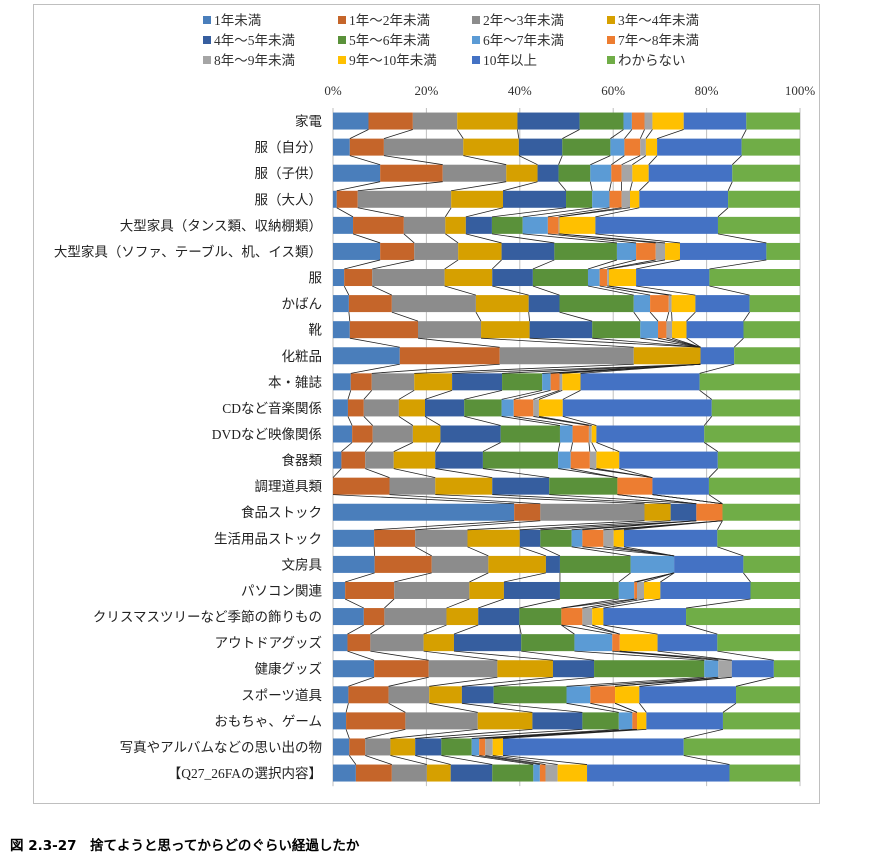 This screenshot has height=867, width=873. Describe the element at coordinates (520, 90) in the screenshot. I see `x-tick-label: 40%` at that location.